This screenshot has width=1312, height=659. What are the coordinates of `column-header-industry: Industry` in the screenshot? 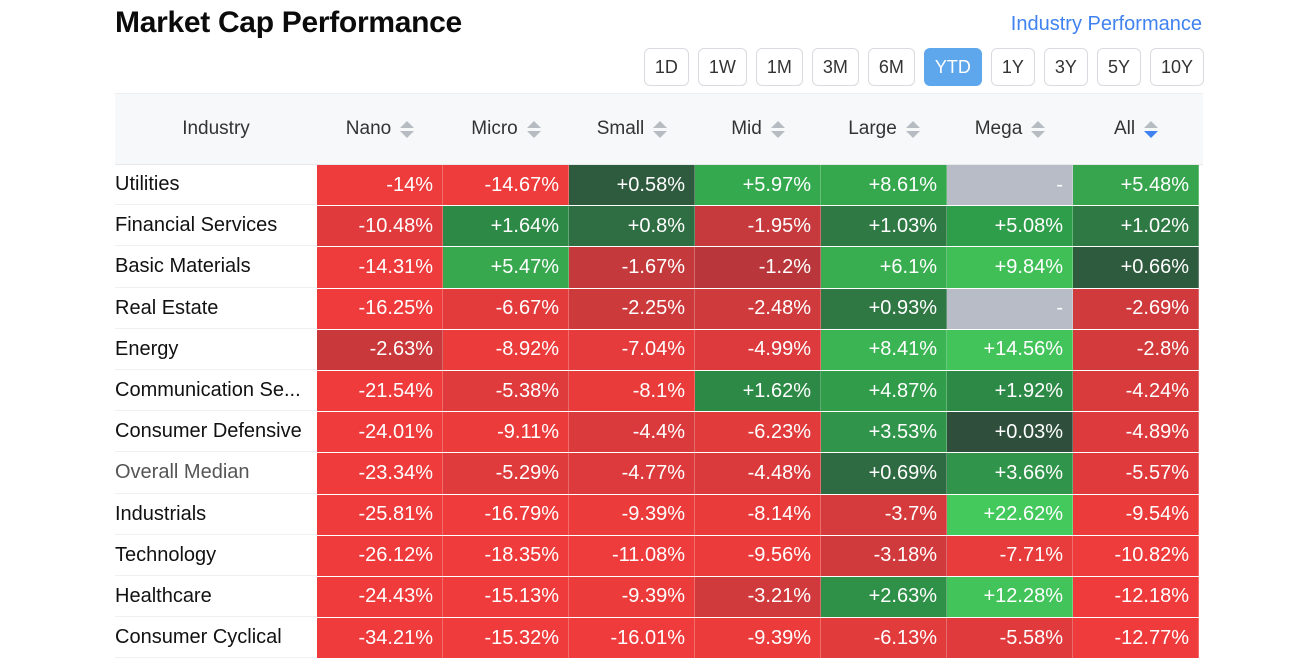 It's located at (216, 129).